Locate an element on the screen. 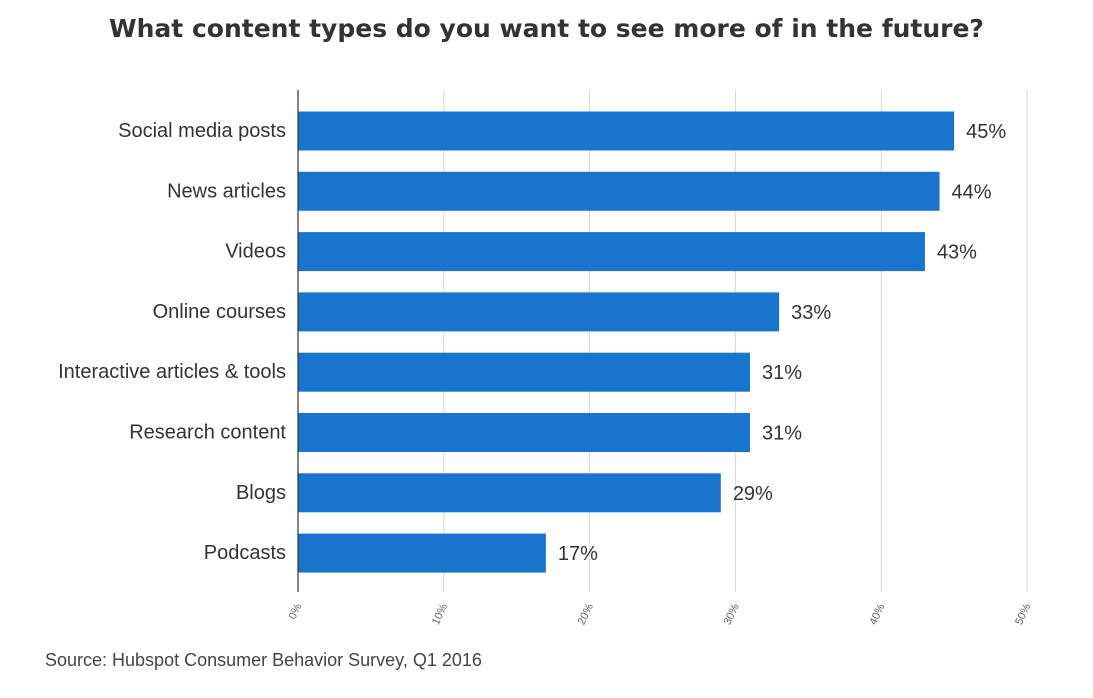 This screenshot has height=698, width=1093. value-label: 33% is located at coordinates (811, 313).